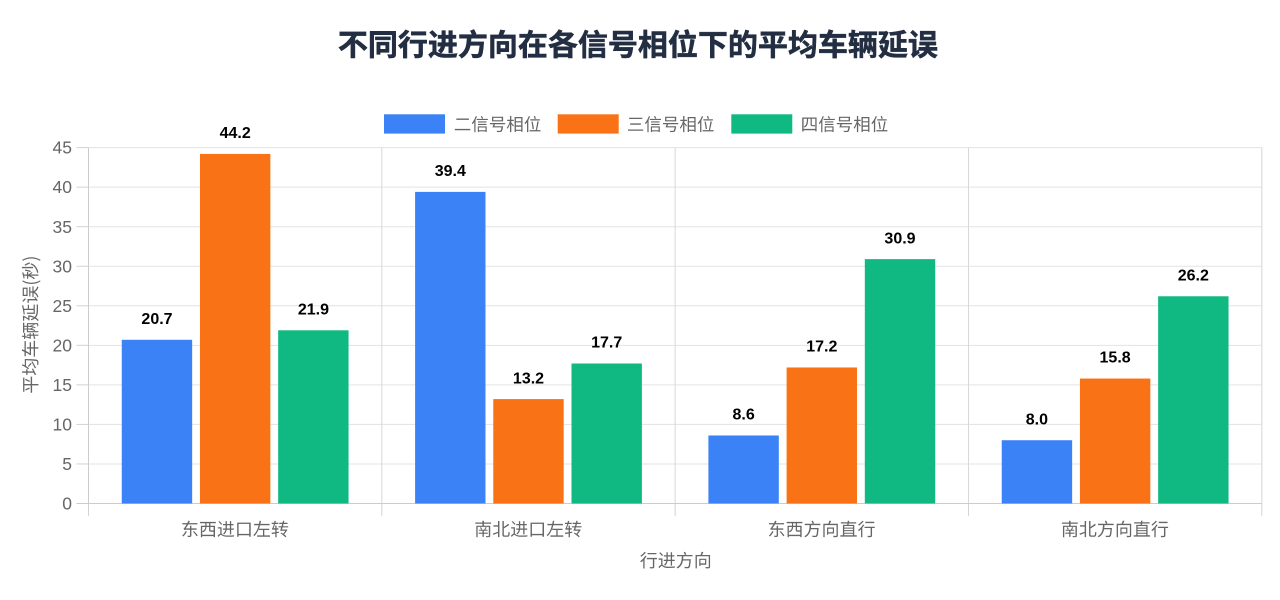  I want to click on svg-text: 20.7, so click(156, 319).